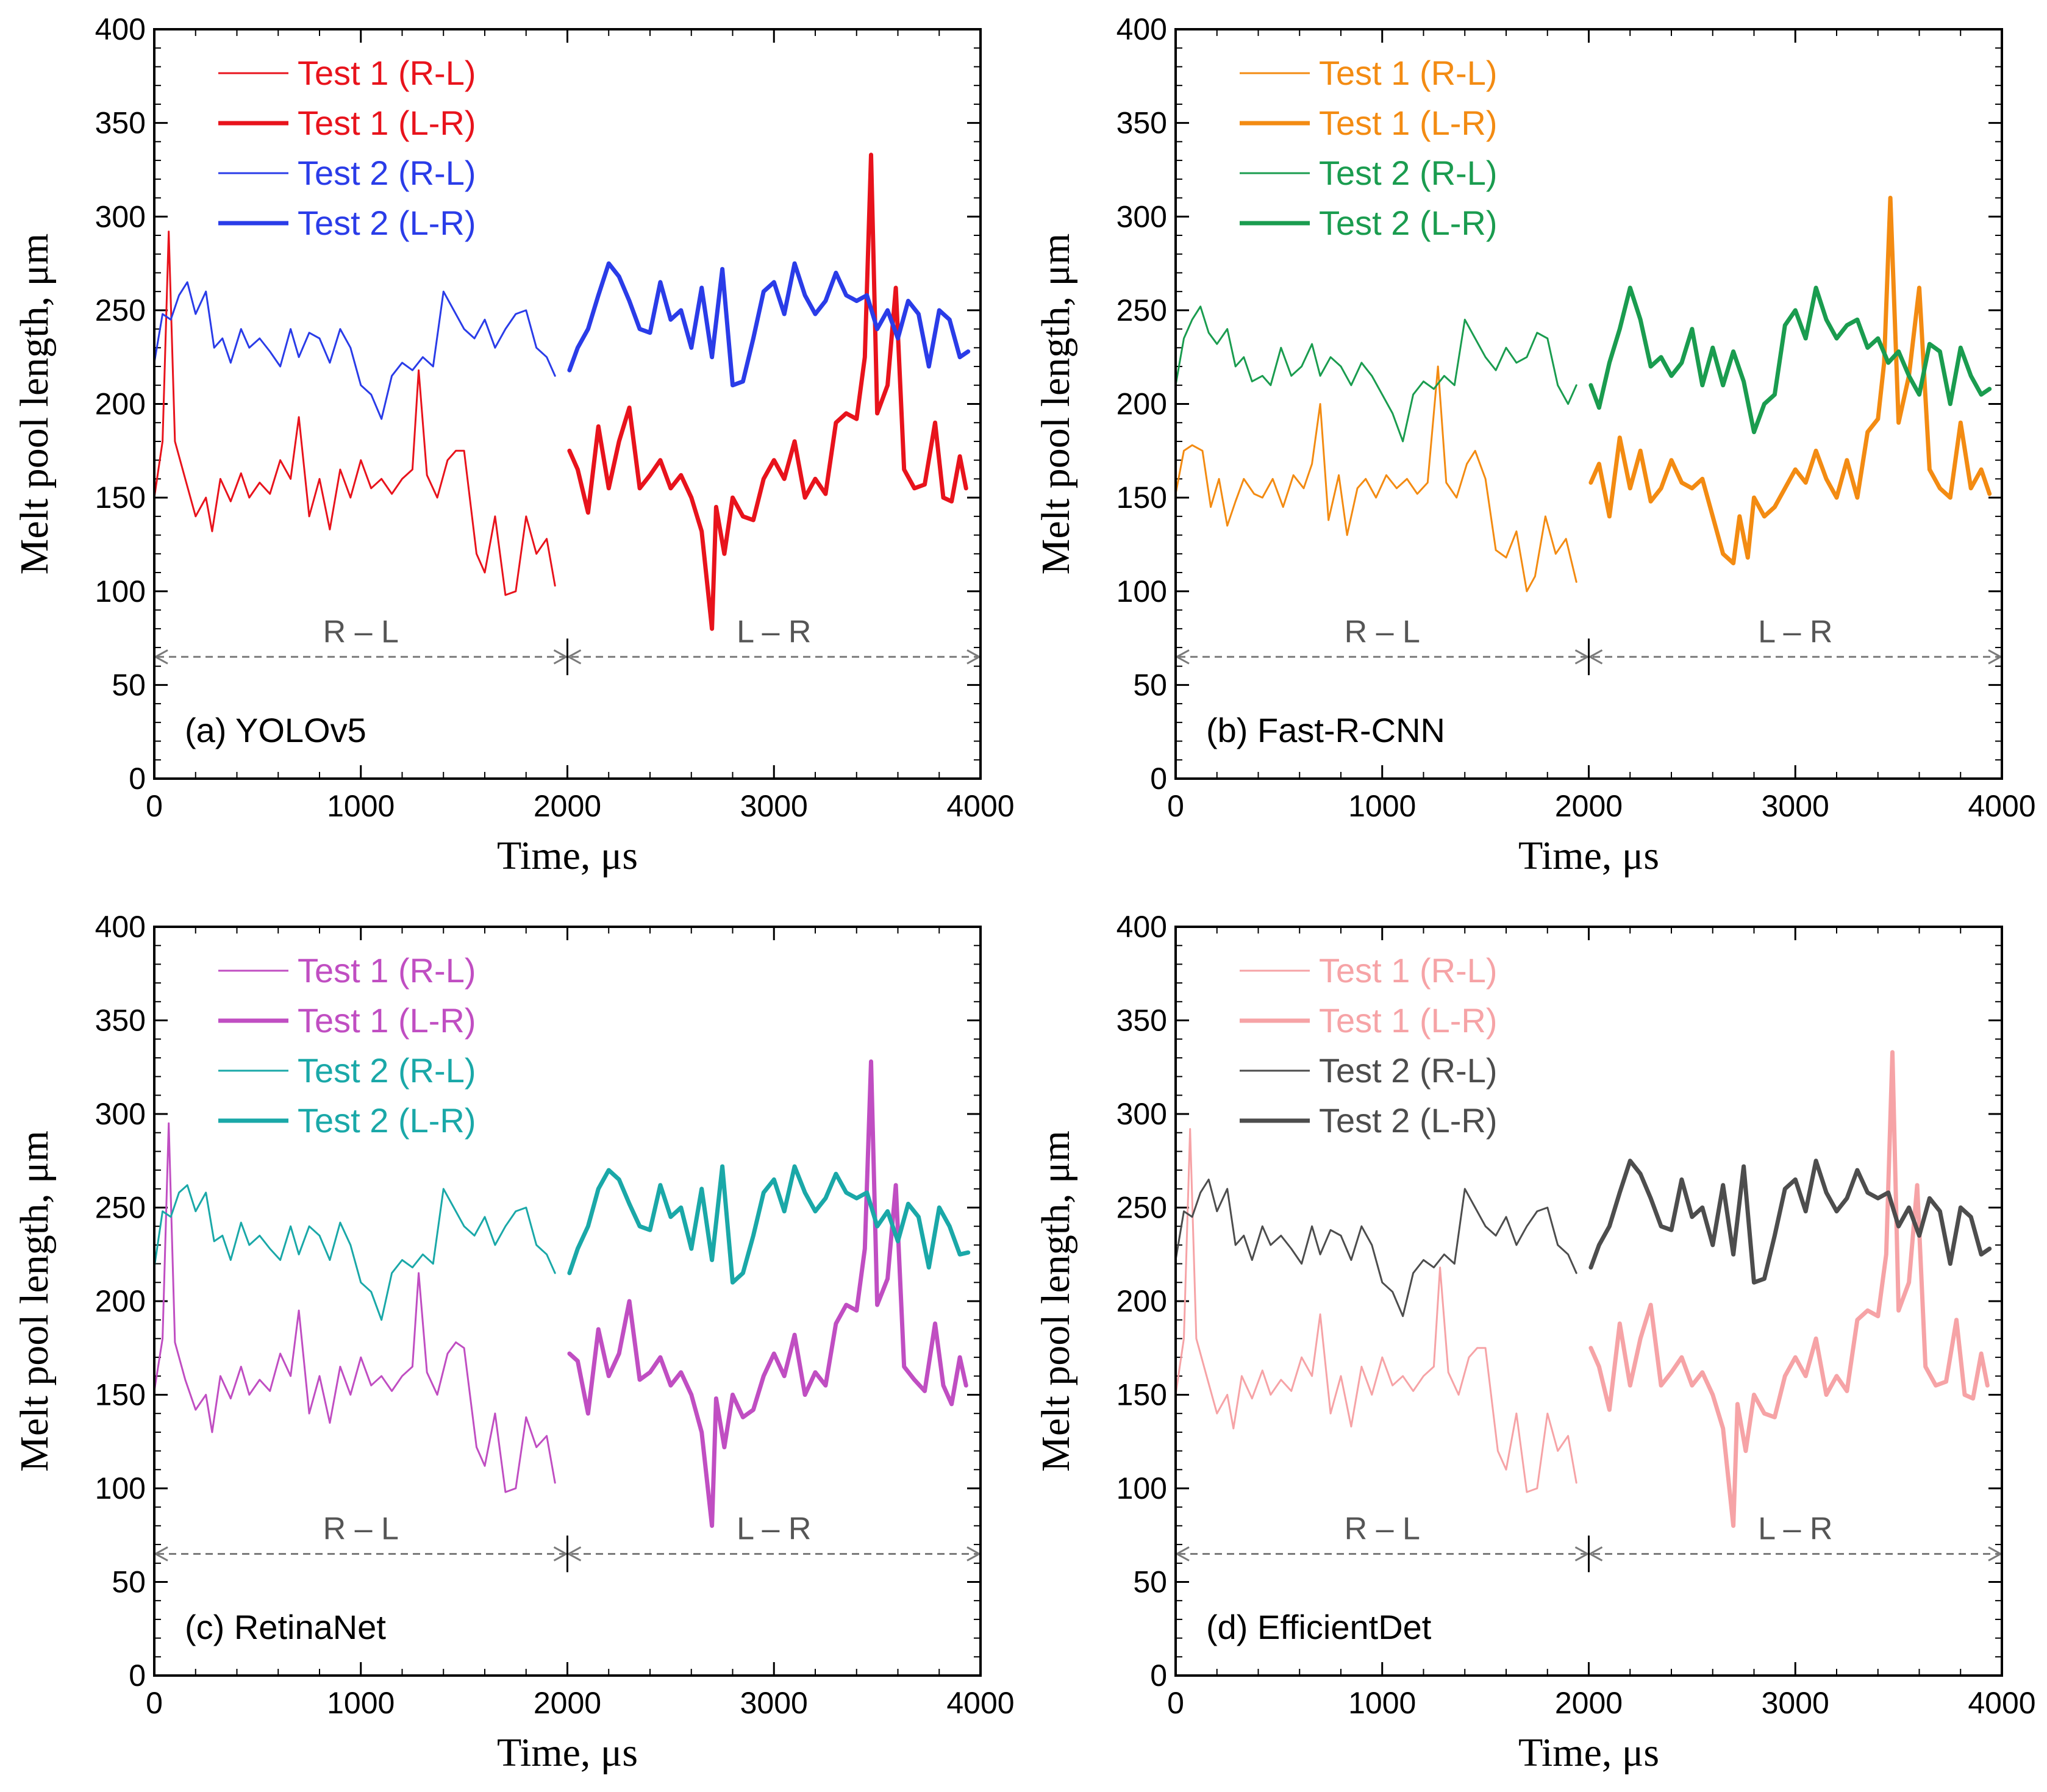 The height and width of the screenshot is (1792, 2047). Describe the element at coordinates (286, 1627) in the screenshot. I see `panel-label: (c) RetinaNet` at that location.